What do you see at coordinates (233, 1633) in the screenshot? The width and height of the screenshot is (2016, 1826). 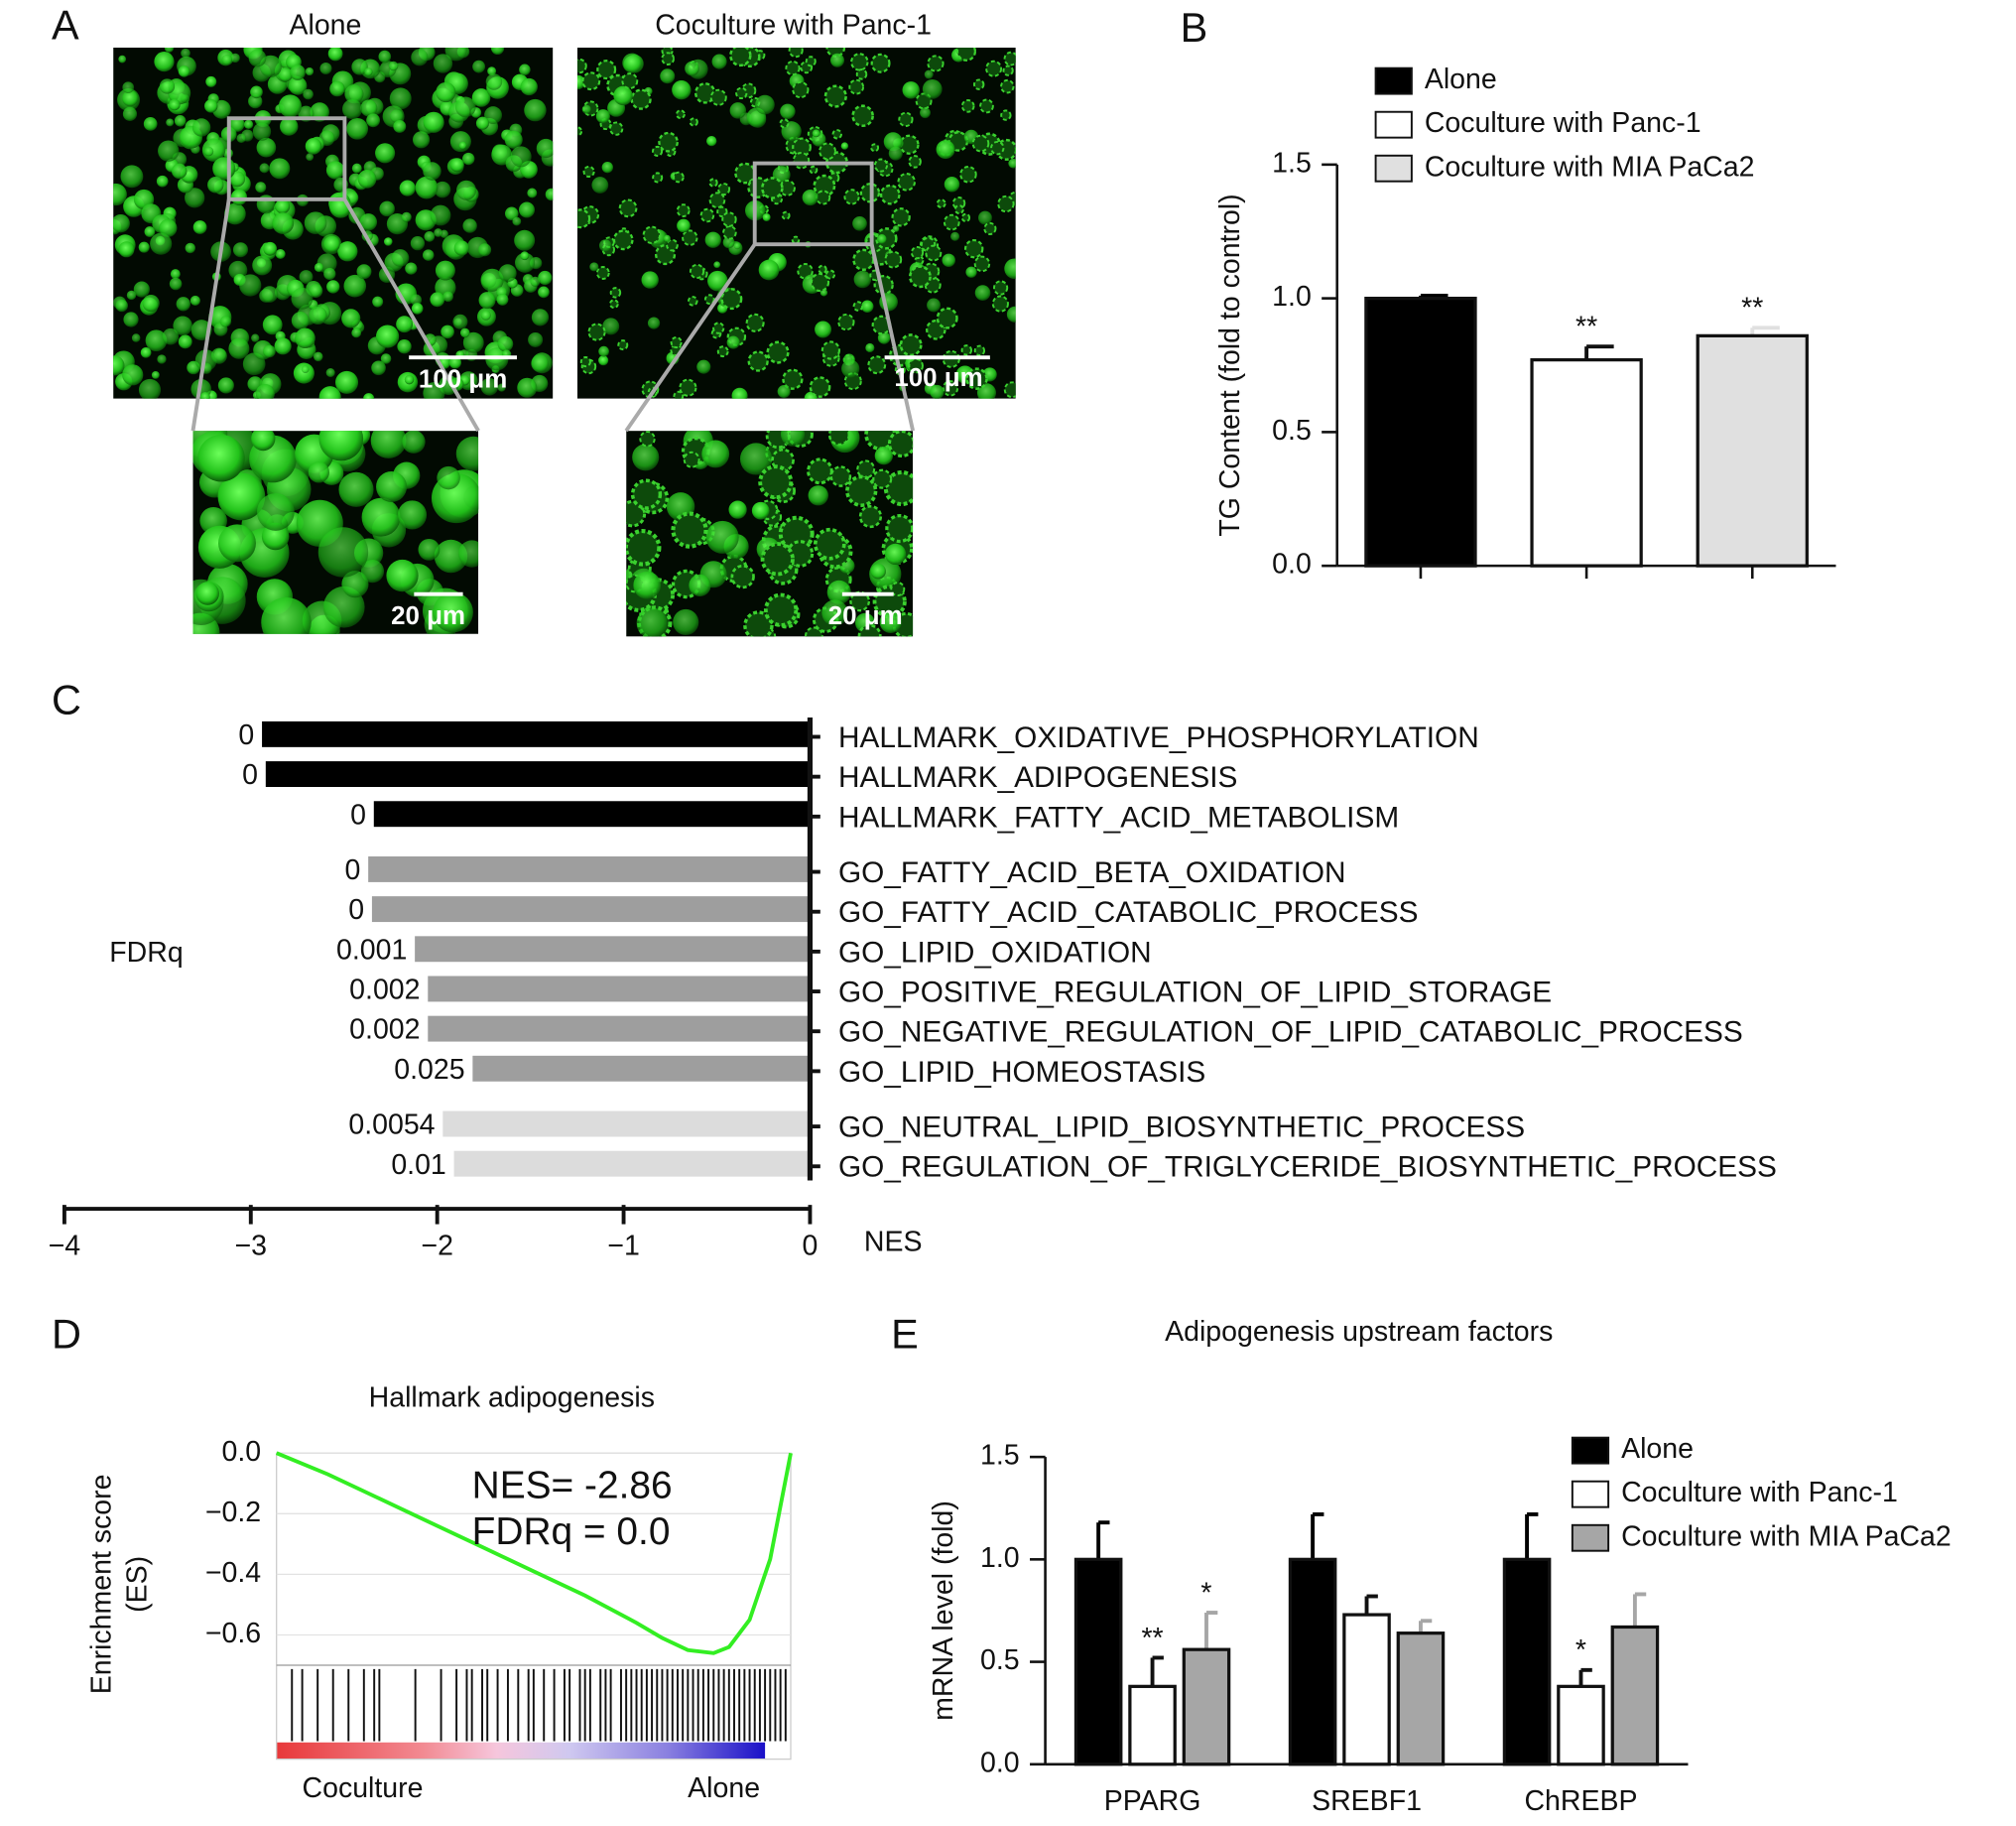 I see `y-tick-label: −0.6` at bounding box center [233, 1633].